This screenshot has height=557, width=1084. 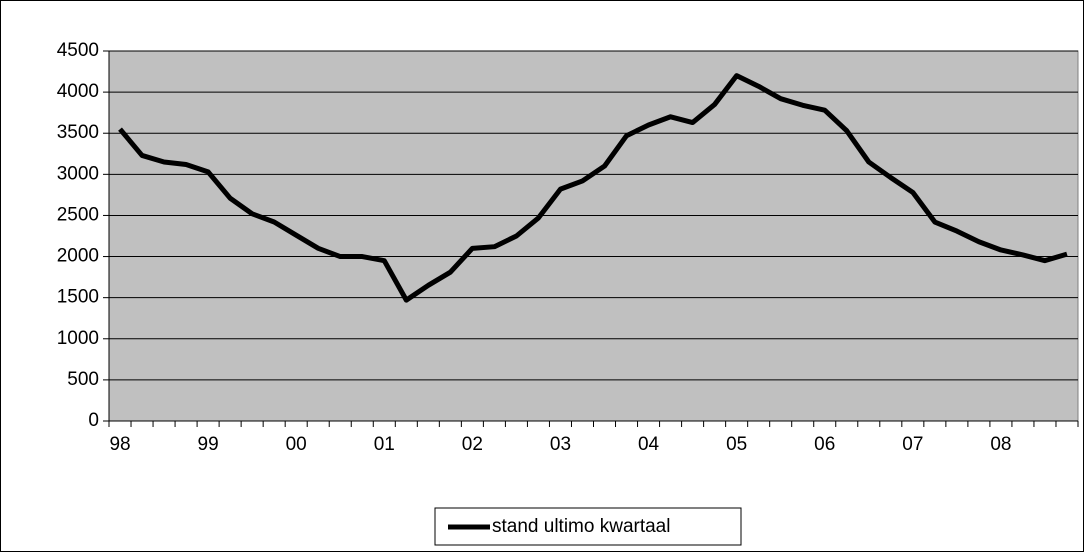 What do you see at coordinates (912, 444) in the screenshot?
I see `x-tick-label: 07` at bounding box center [912, 444].